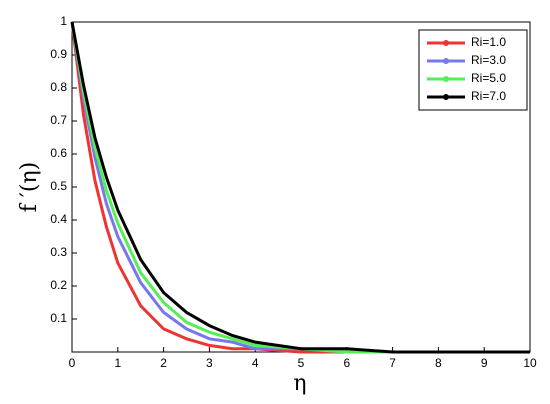  What do you see at coordinates (58, 219) in the screenshot?
I see `y-tick-label: 0.4` at bounding box center [58, 219].